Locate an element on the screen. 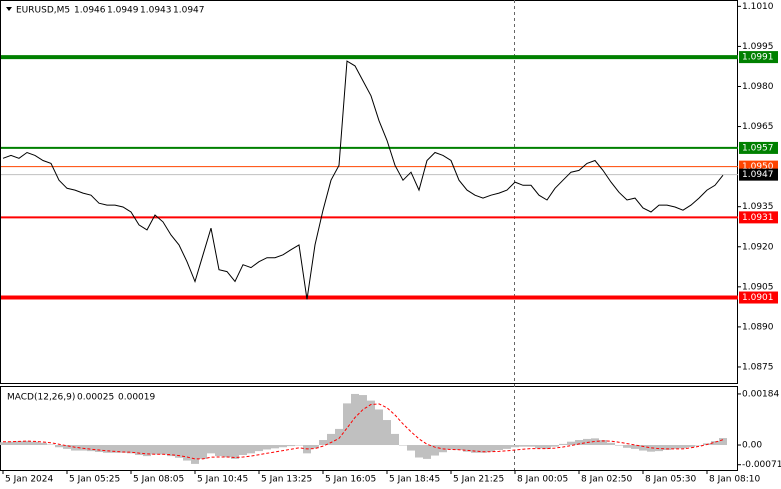 This screenshot has height=489, width=781. ohlc-open: 1.0946 is located at coordinates (90, 11).